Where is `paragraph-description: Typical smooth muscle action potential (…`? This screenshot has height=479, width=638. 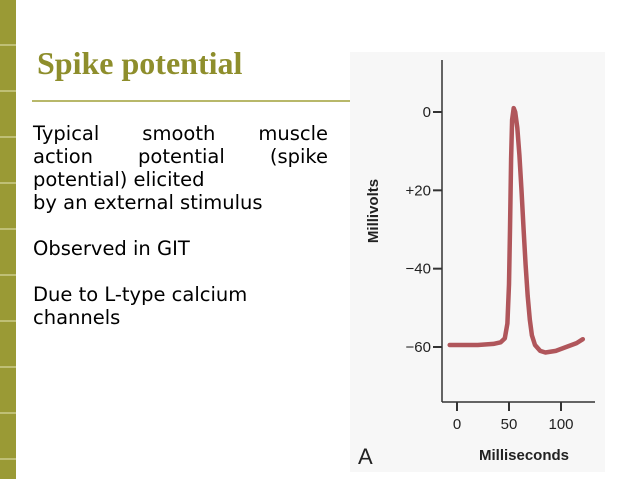 paragraph-description: Typical smooth muscle action potential (… is located at coordinates (180, 168).